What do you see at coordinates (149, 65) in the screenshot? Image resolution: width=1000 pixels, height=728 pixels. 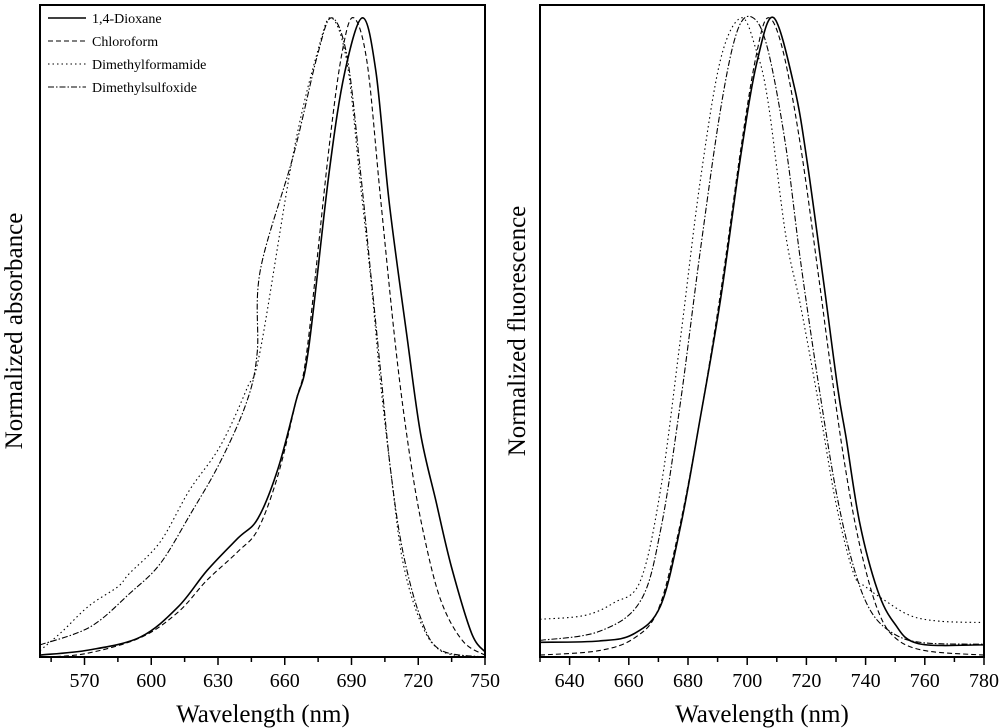 I see `legend-label-dmf: Dimethylformamide` at bounding box center [149, 65].